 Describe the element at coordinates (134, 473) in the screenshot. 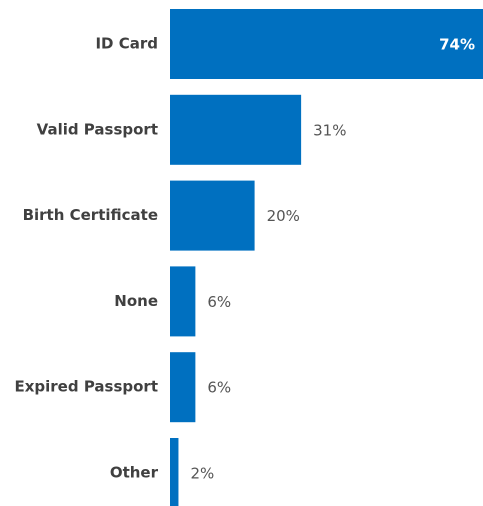

I see `category-label: Other` at that location.